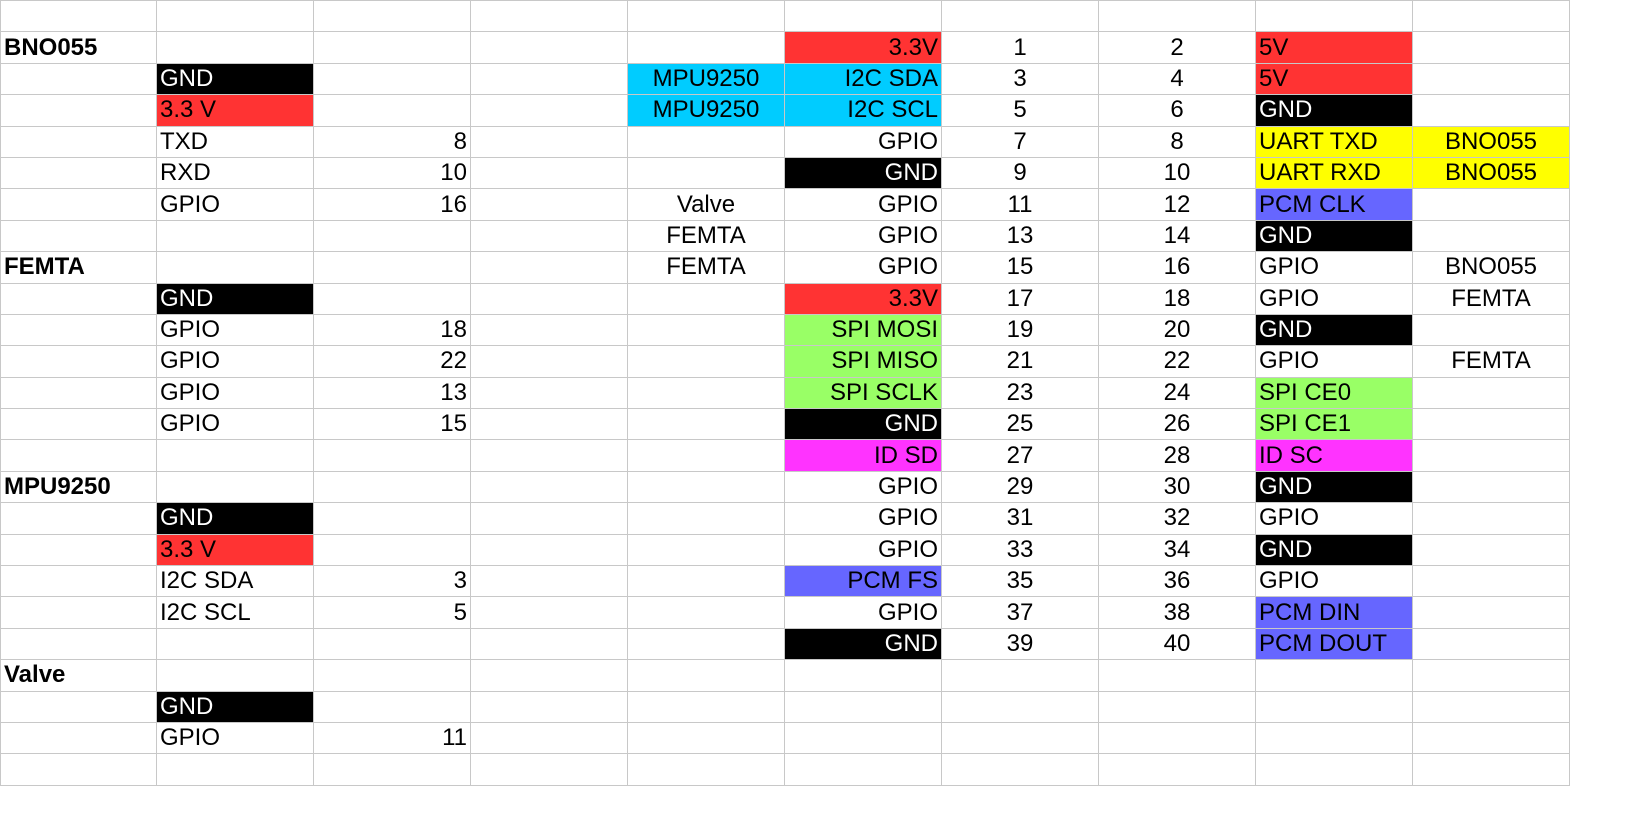 This screenshot has width=1650, height=818. What do you see at coordinates (1334, 141) in the screenshot?
I see `sheet-cell: UART TXD` at bounding box center [1334, 141].